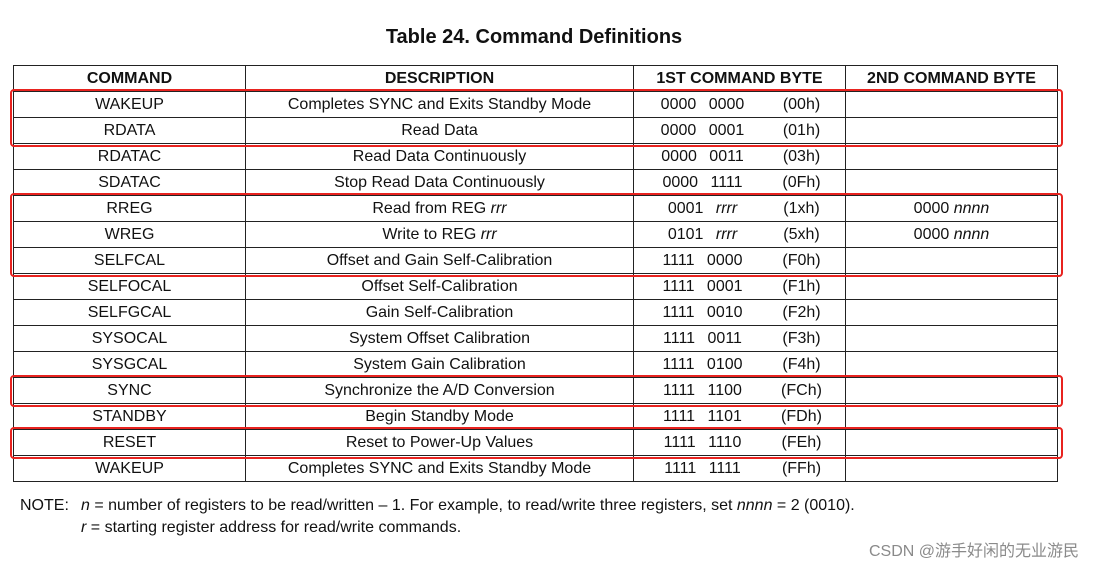 The height and width of the screenshot is (566, 1093). Describe the element at coordinates (801, 104) in the screenshot. I see `byte-hex: (00h)` at that location.